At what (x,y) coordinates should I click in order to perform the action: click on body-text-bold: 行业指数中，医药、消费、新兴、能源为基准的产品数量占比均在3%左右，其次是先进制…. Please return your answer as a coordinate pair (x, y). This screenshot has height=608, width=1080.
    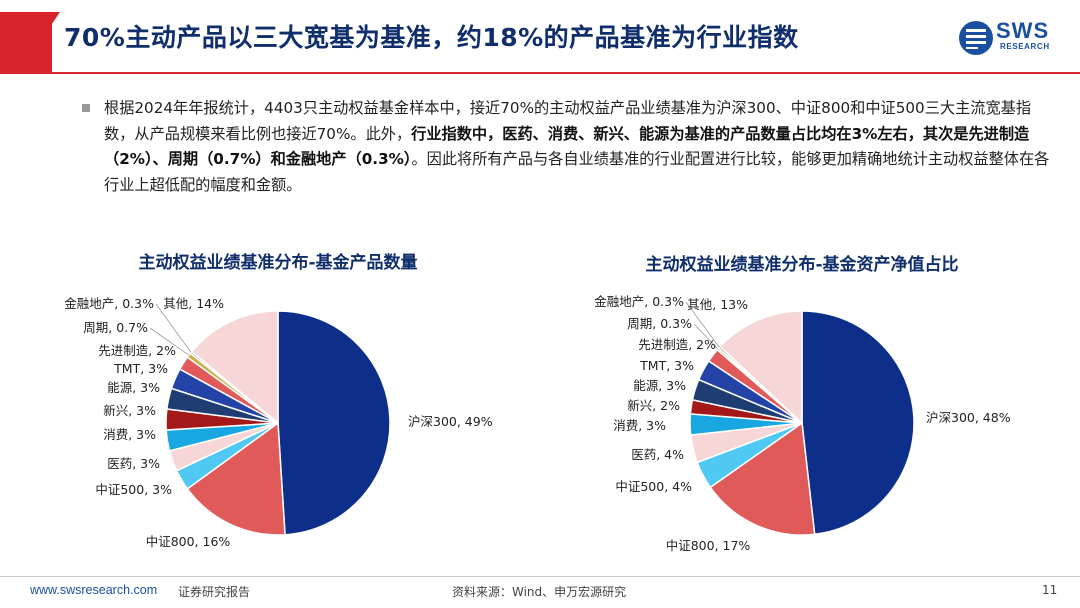
    Looking at the image, I should click on (567, 146).